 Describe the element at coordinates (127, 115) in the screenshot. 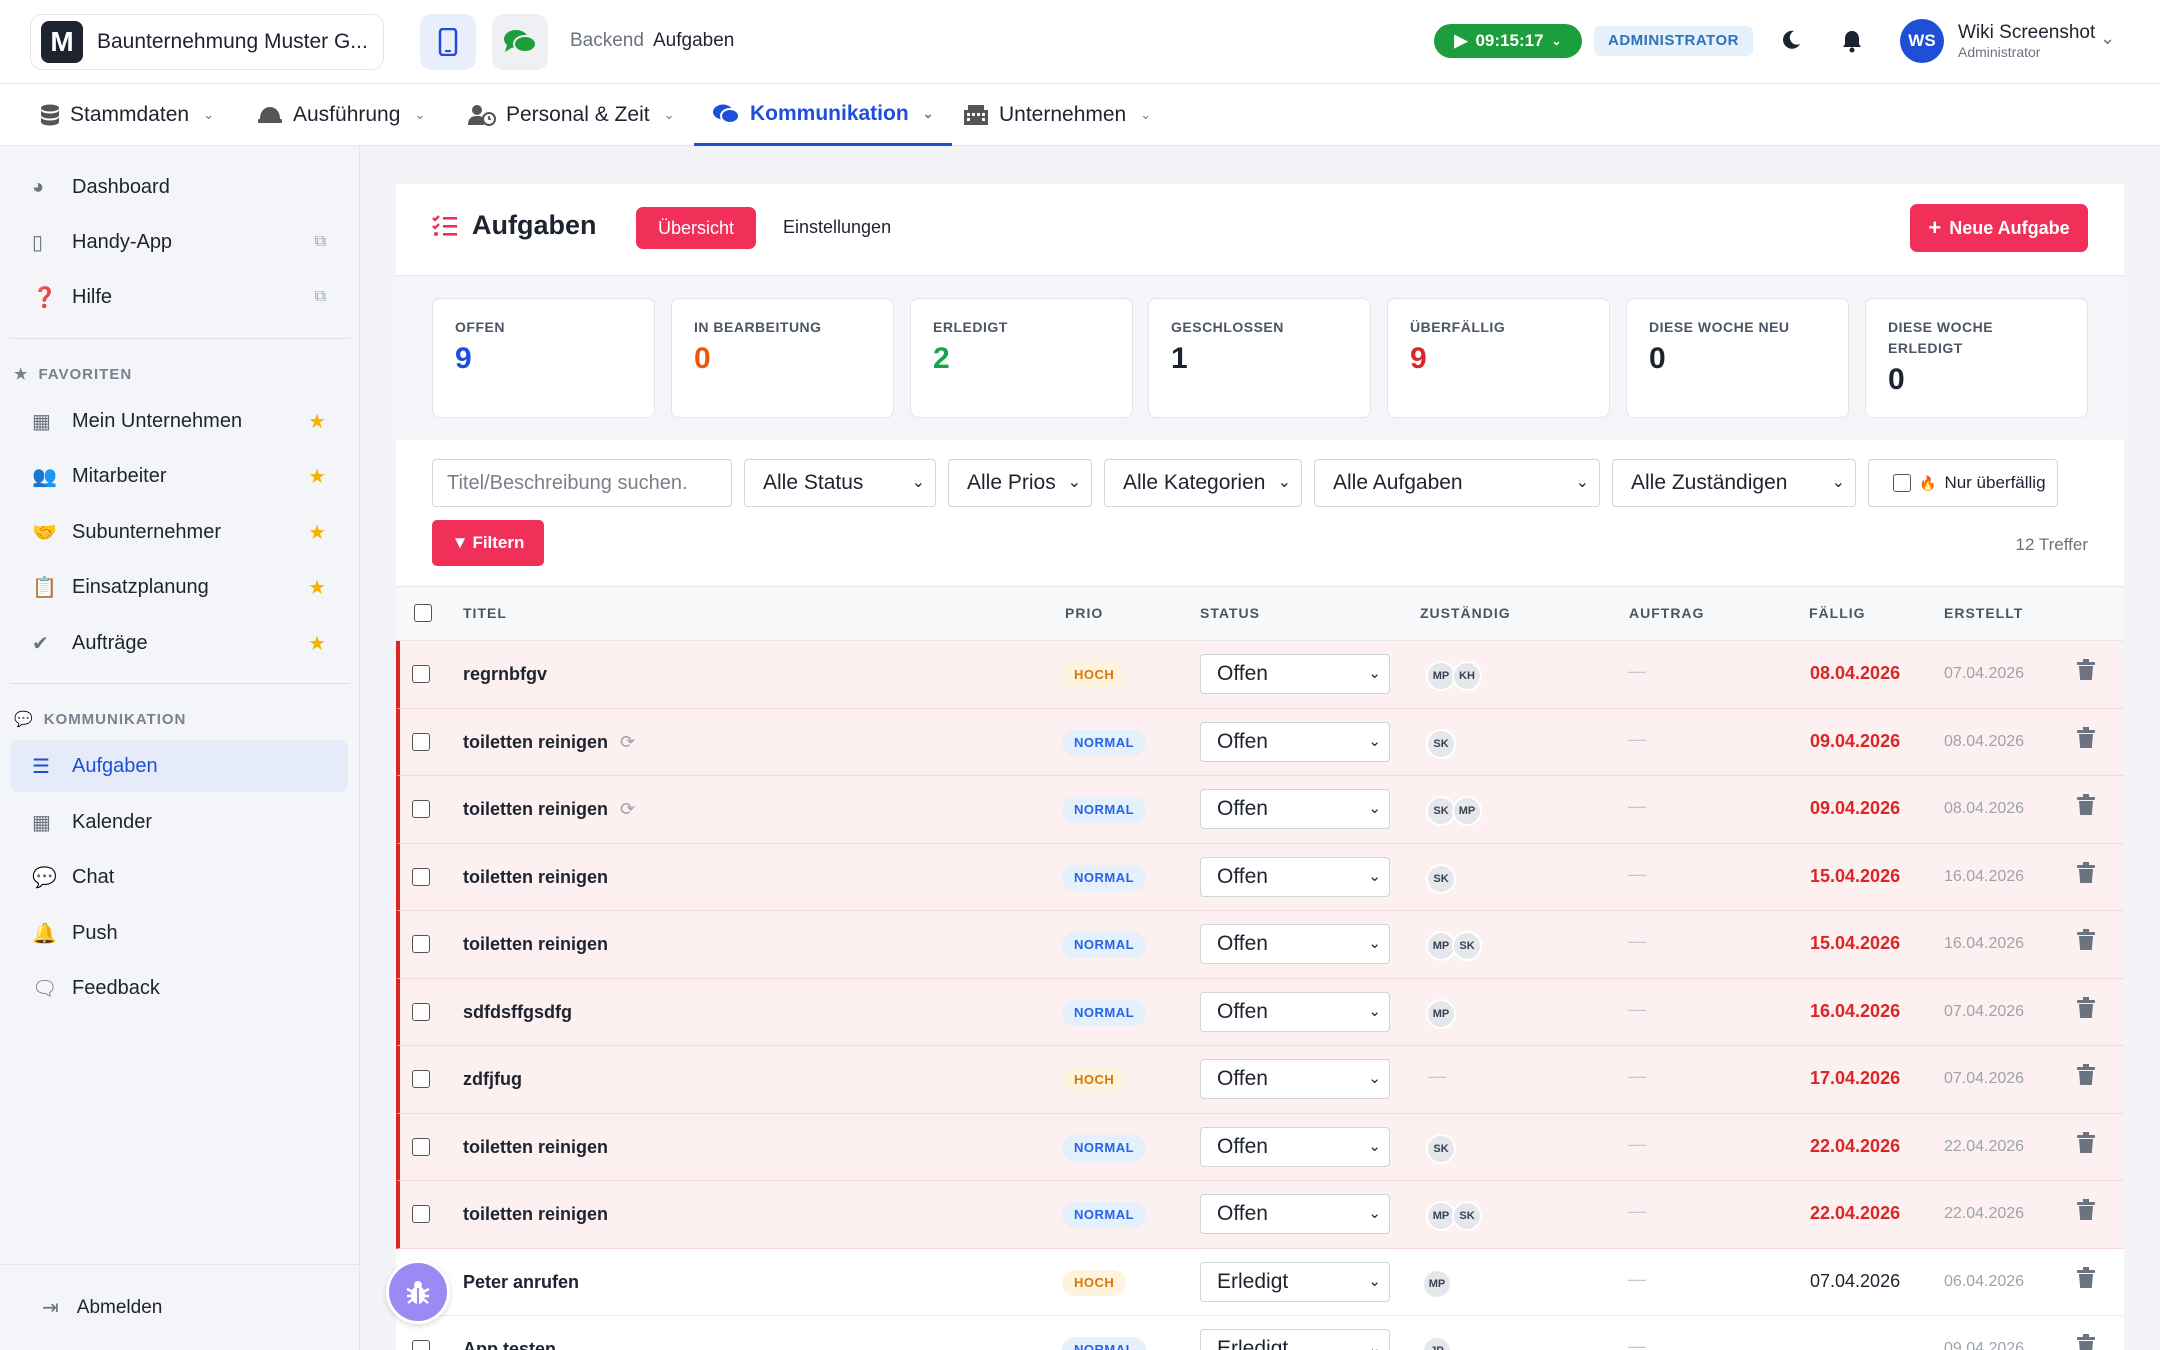

I see `nav-stammdaten: Stammdaten ⌄` at that location.